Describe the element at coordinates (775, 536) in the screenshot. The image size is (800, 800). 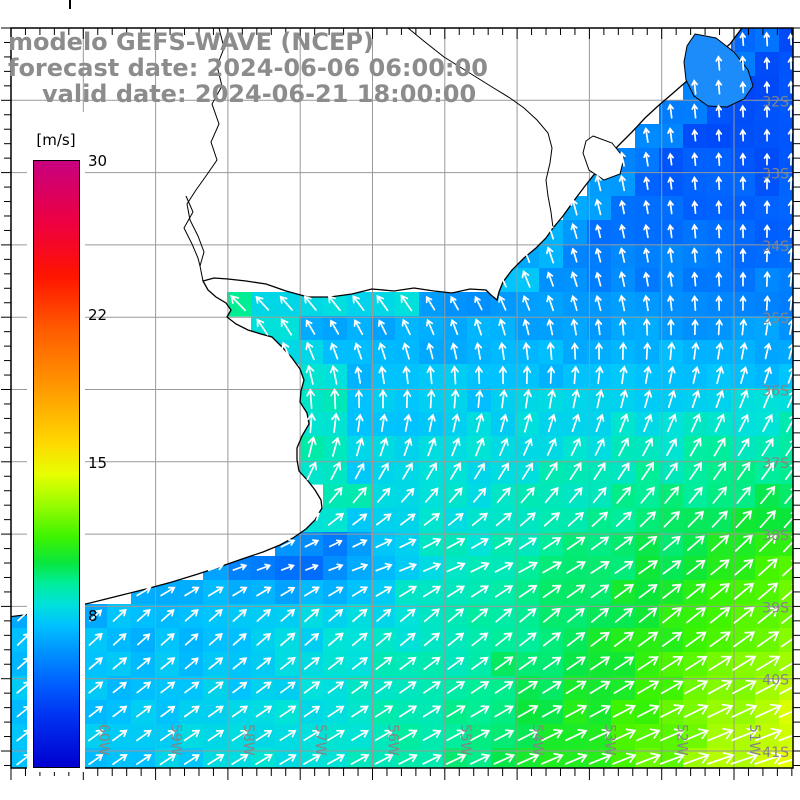
I see `lat-label: 38S` at that location.